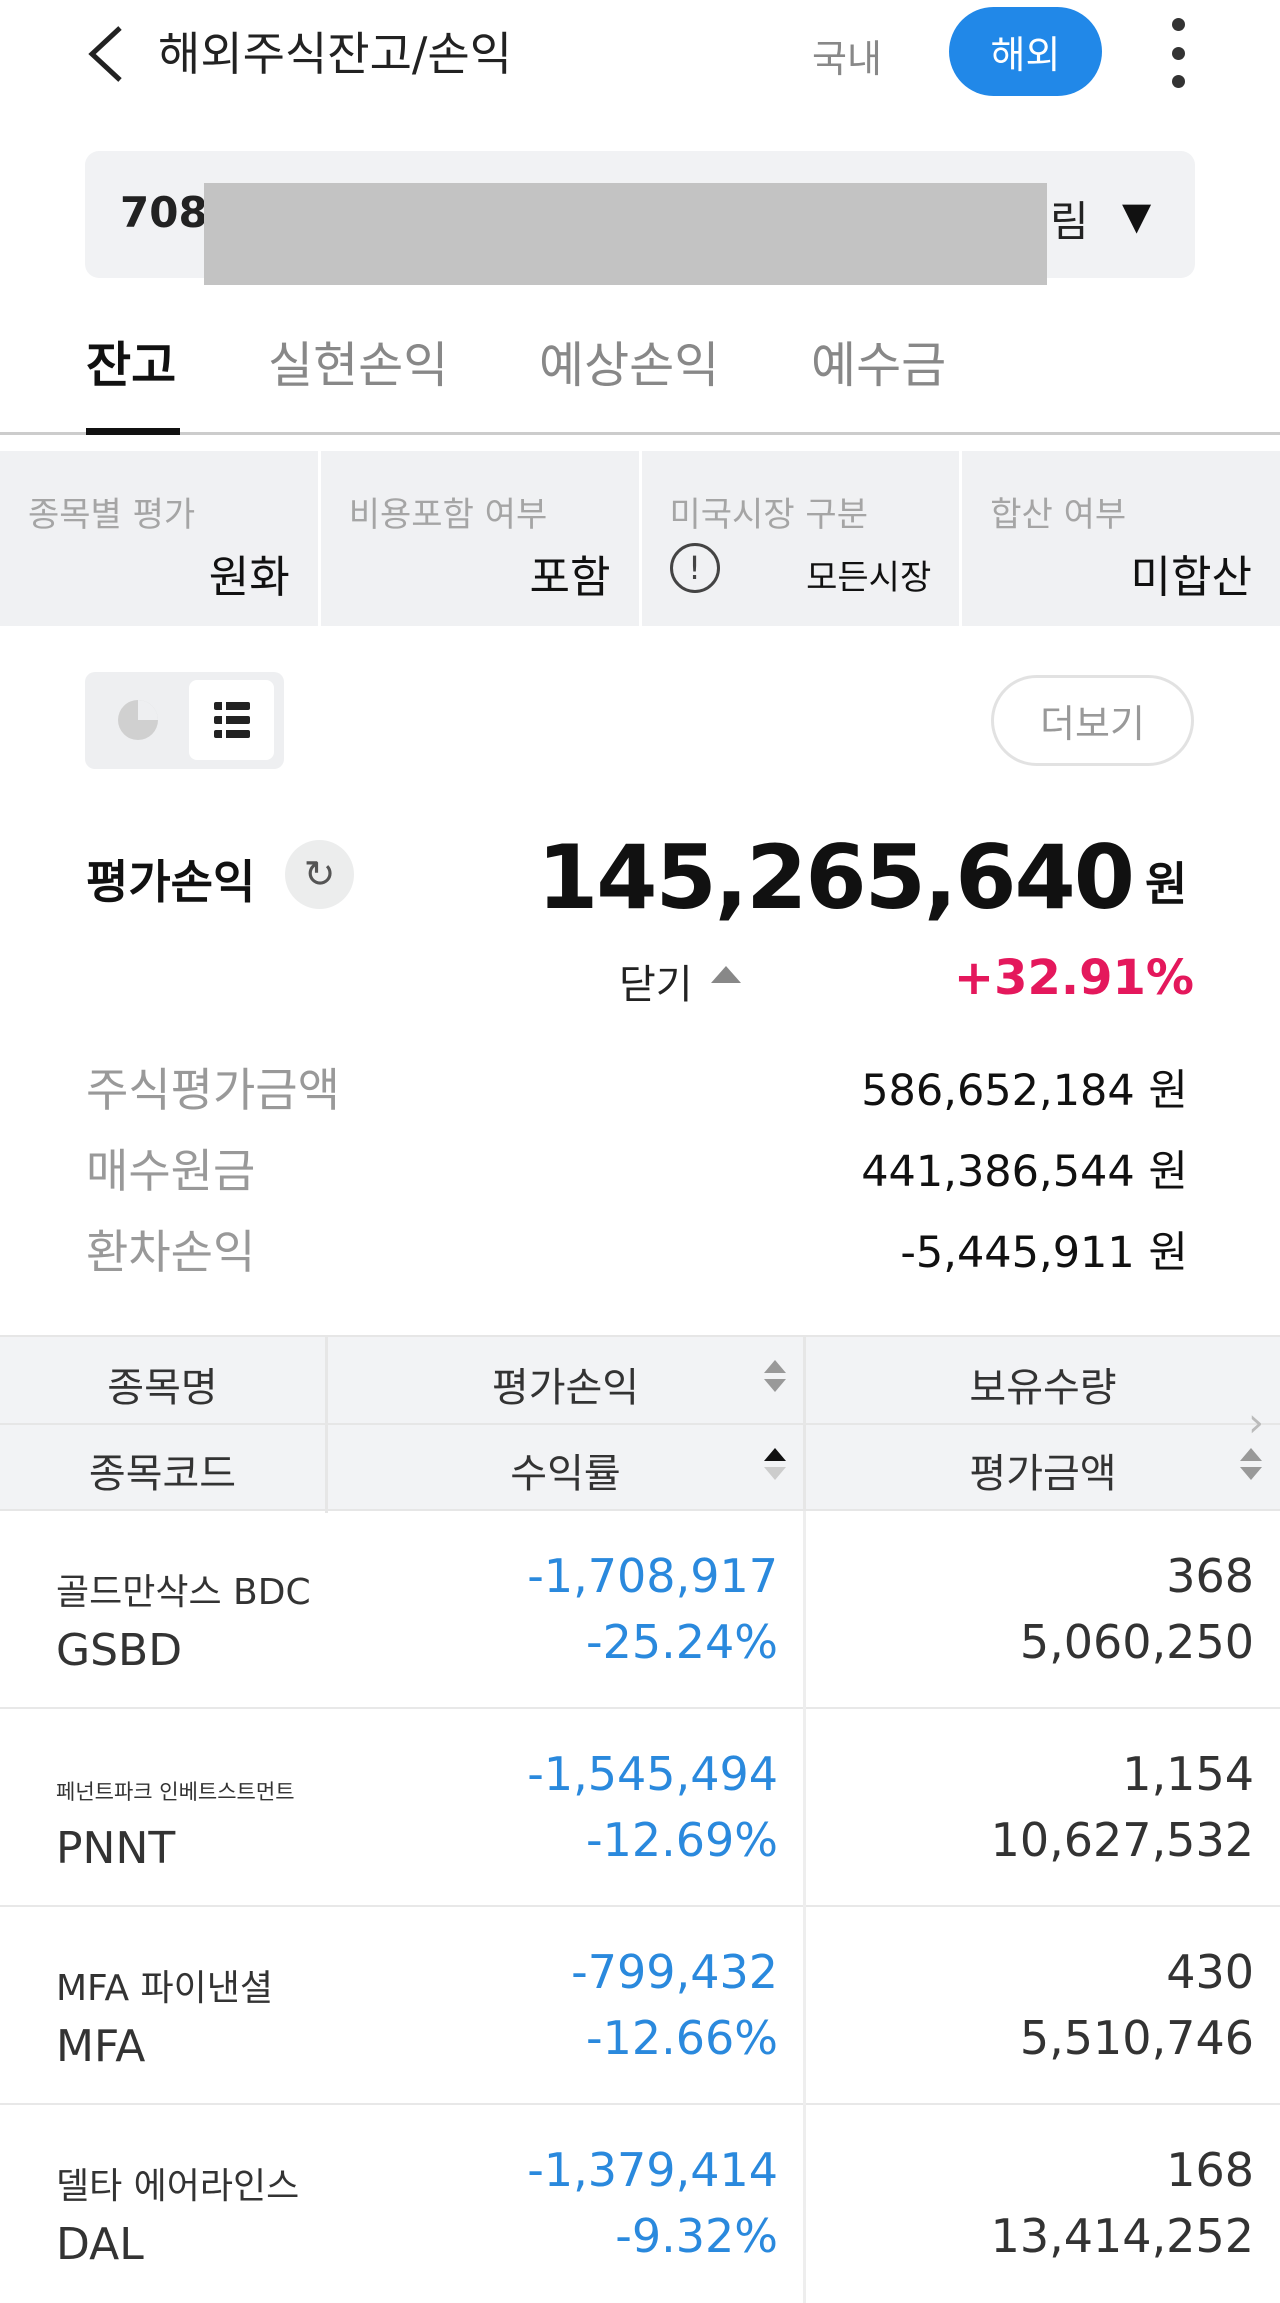 This screenshot has width=1280, height=2303. Describe the element at coordinates (319, 874) in the screenshot. I see `refresh-icon: ↻` at that location.